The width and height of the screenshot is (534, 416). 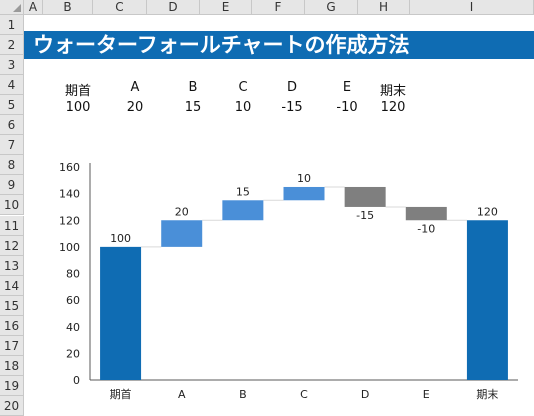 What do you see at coordinates (12, 185) in the screenshot?
I see `row-header-9: 9` at bounding box center [12, 185].